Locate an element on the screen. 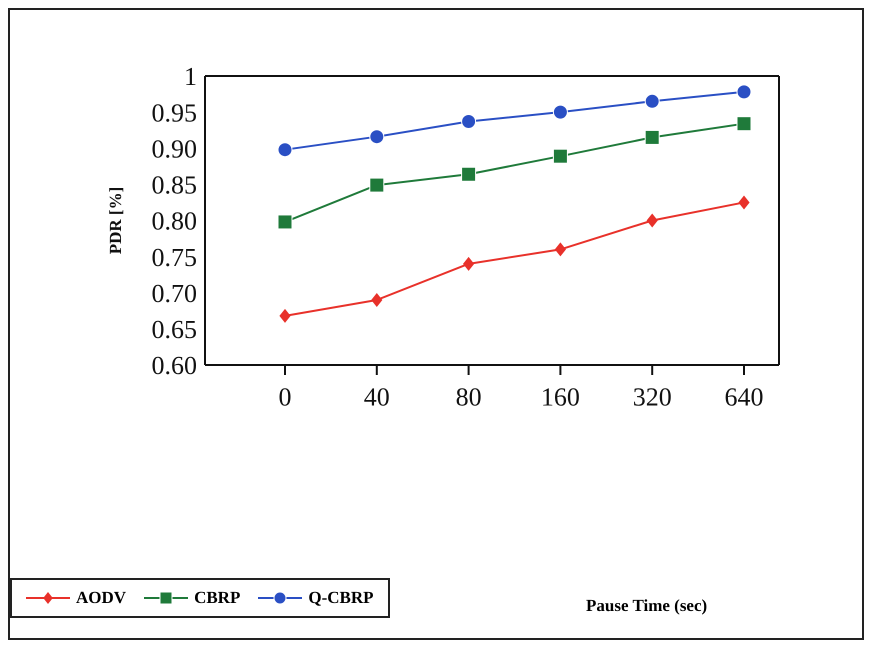 The image size is (872, 648). legend-label: AODV is located at coordinates (100, 598).